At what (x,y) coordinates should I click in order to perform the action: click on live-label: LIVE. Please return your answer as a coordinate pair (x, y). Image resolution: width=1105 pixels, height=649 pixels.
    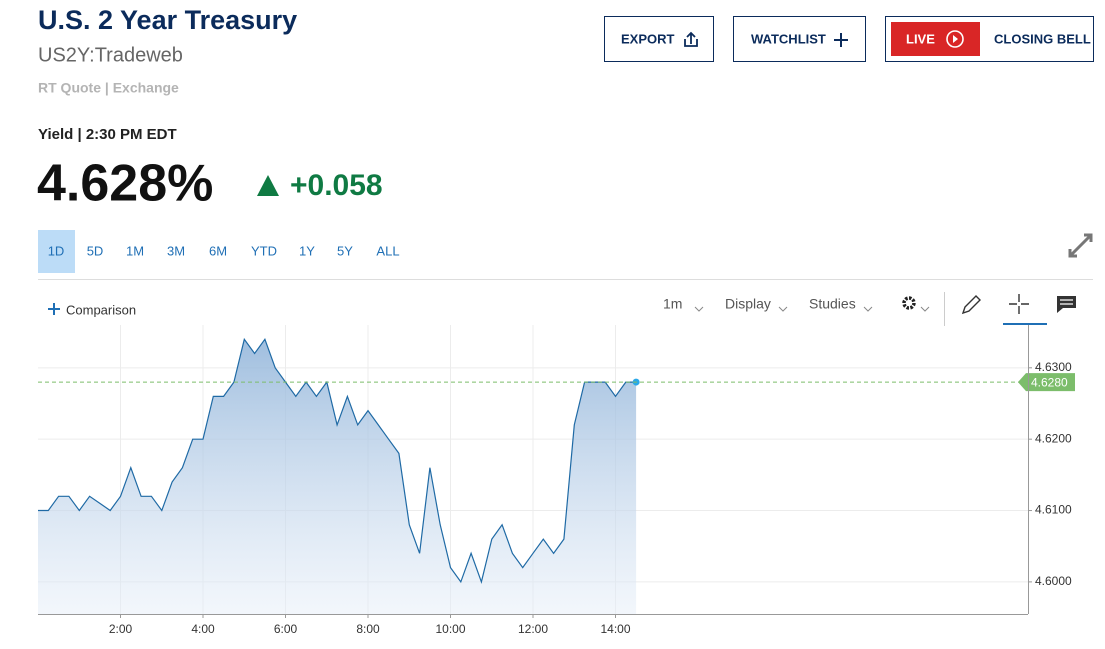
    Looking at the image, I should click on (920, 38).